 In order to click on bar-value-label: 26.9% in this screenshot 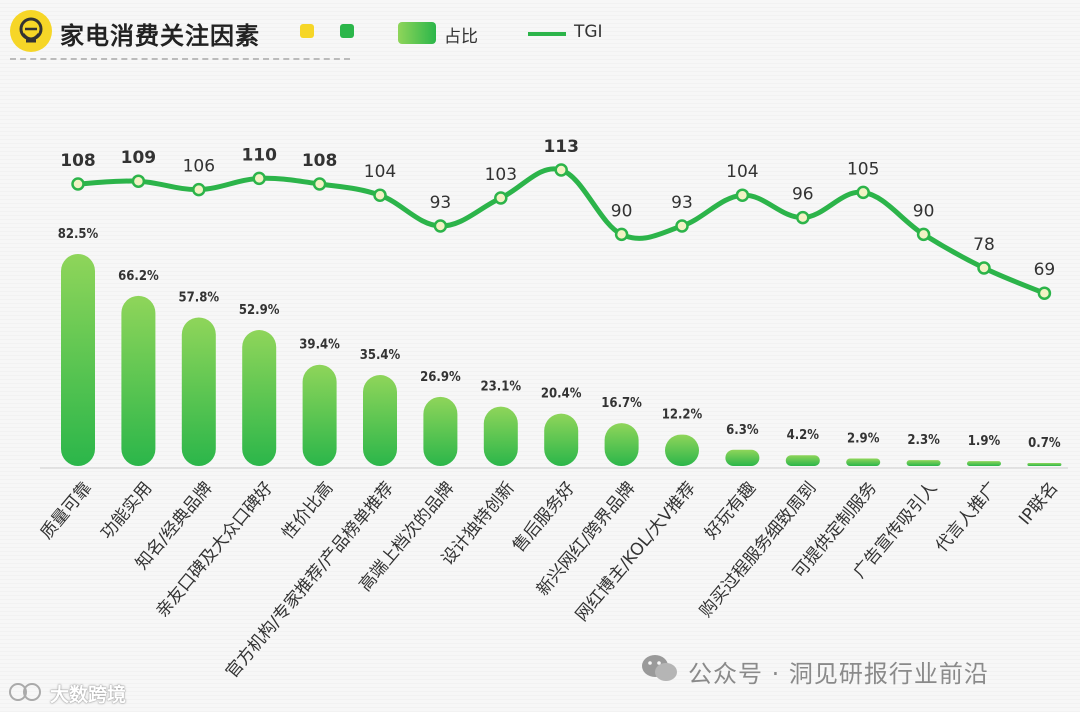, I will do `click(440, 377)`.